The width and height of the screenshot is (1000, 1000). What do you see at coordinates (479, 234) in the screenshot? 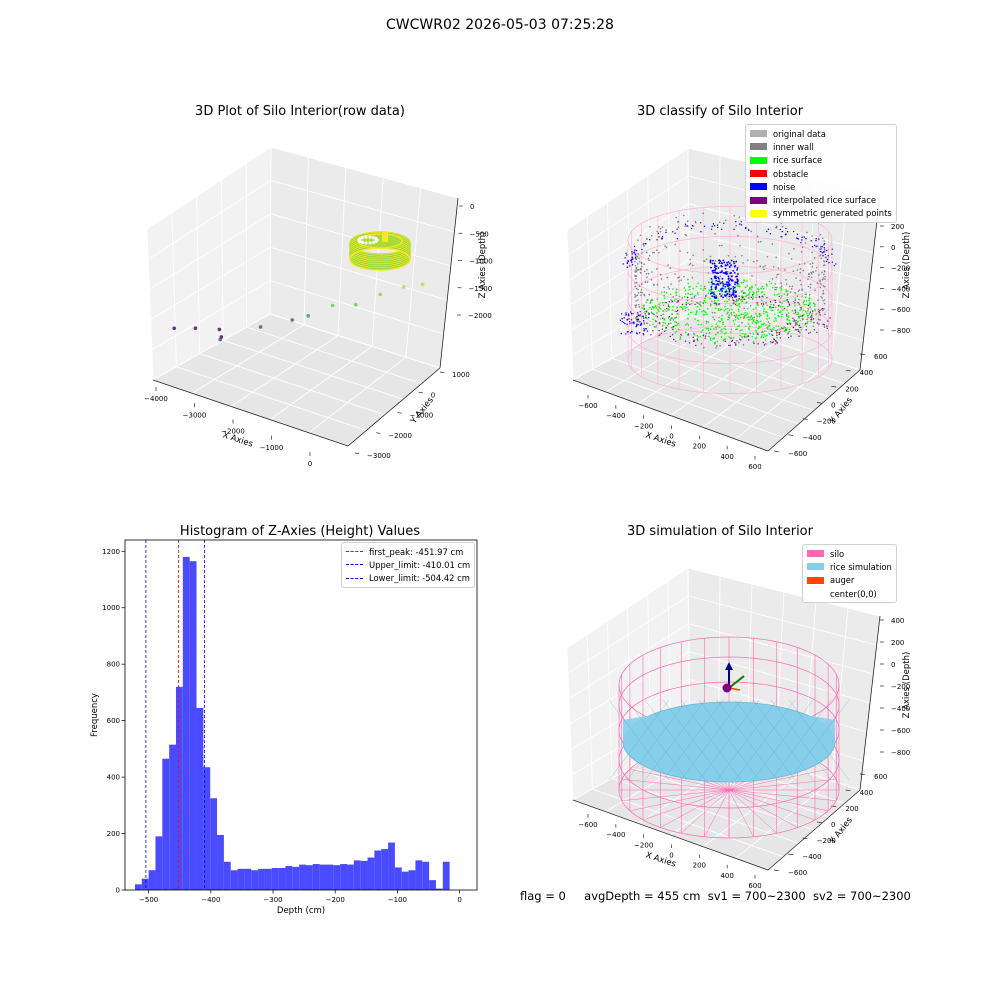
I see `p1-z-tick-label: −500` at bounding box center [479, 234].